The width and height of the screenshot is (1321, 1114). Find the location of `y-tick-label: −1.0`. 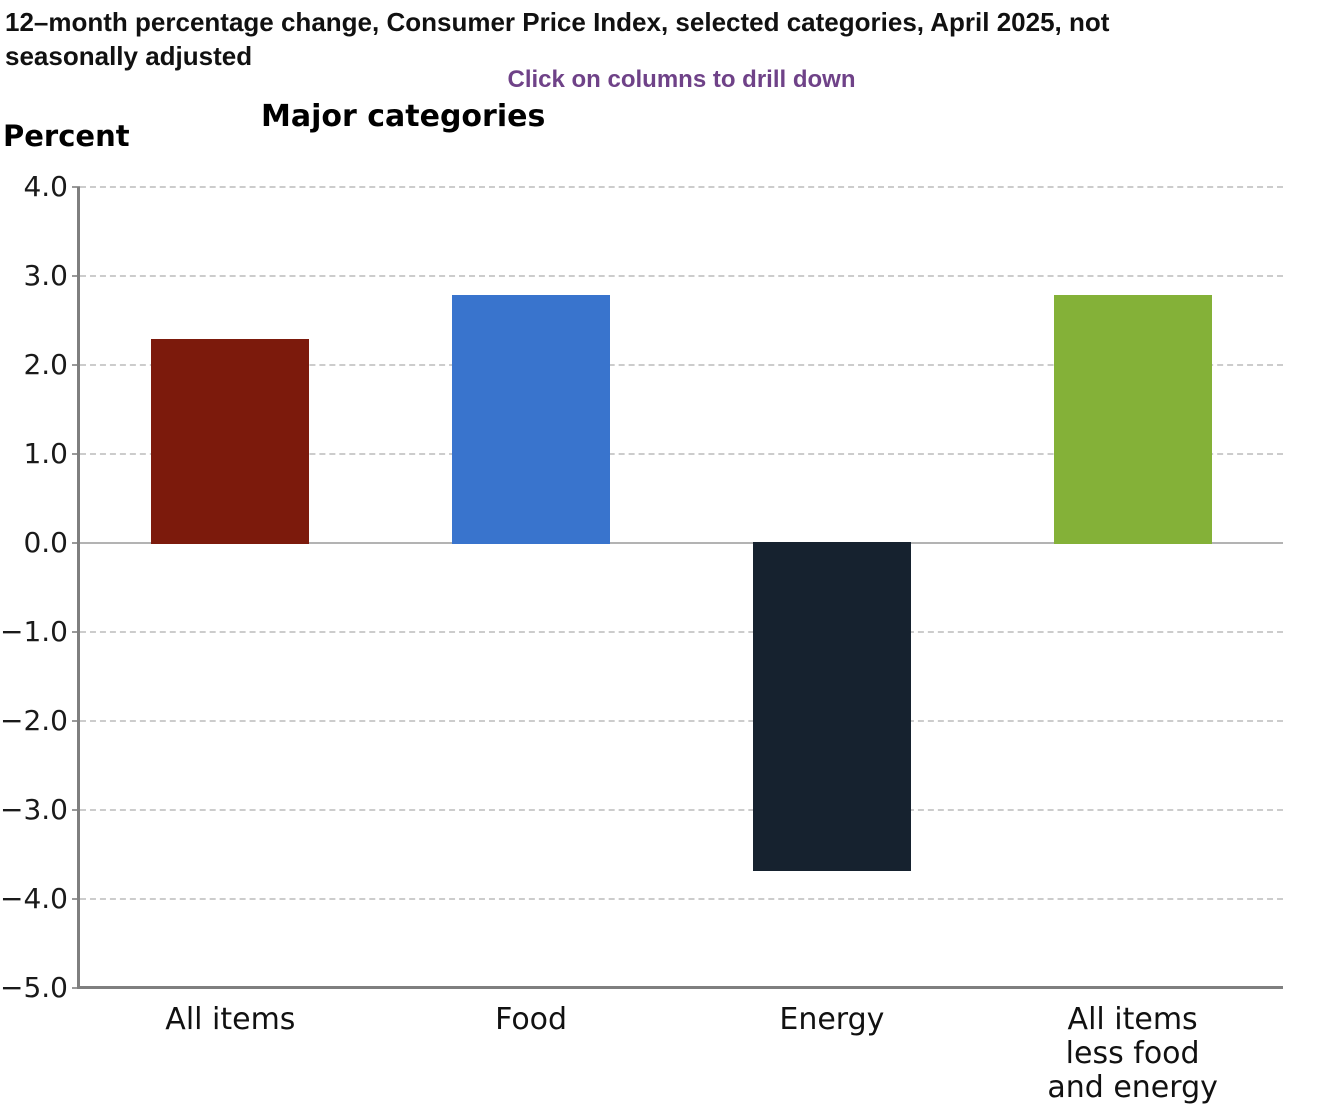

y-tick-label: −1.0 is located at coordinates (34, 631).